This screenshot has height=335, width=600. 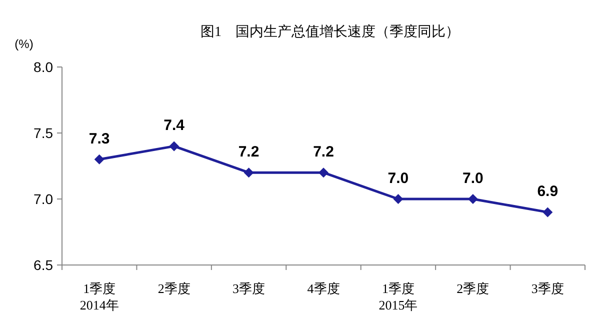 What do you see at coordinates (547, 191) in the screenshot?
I see `data-label: 6.9` at bounding box center [547, 191].